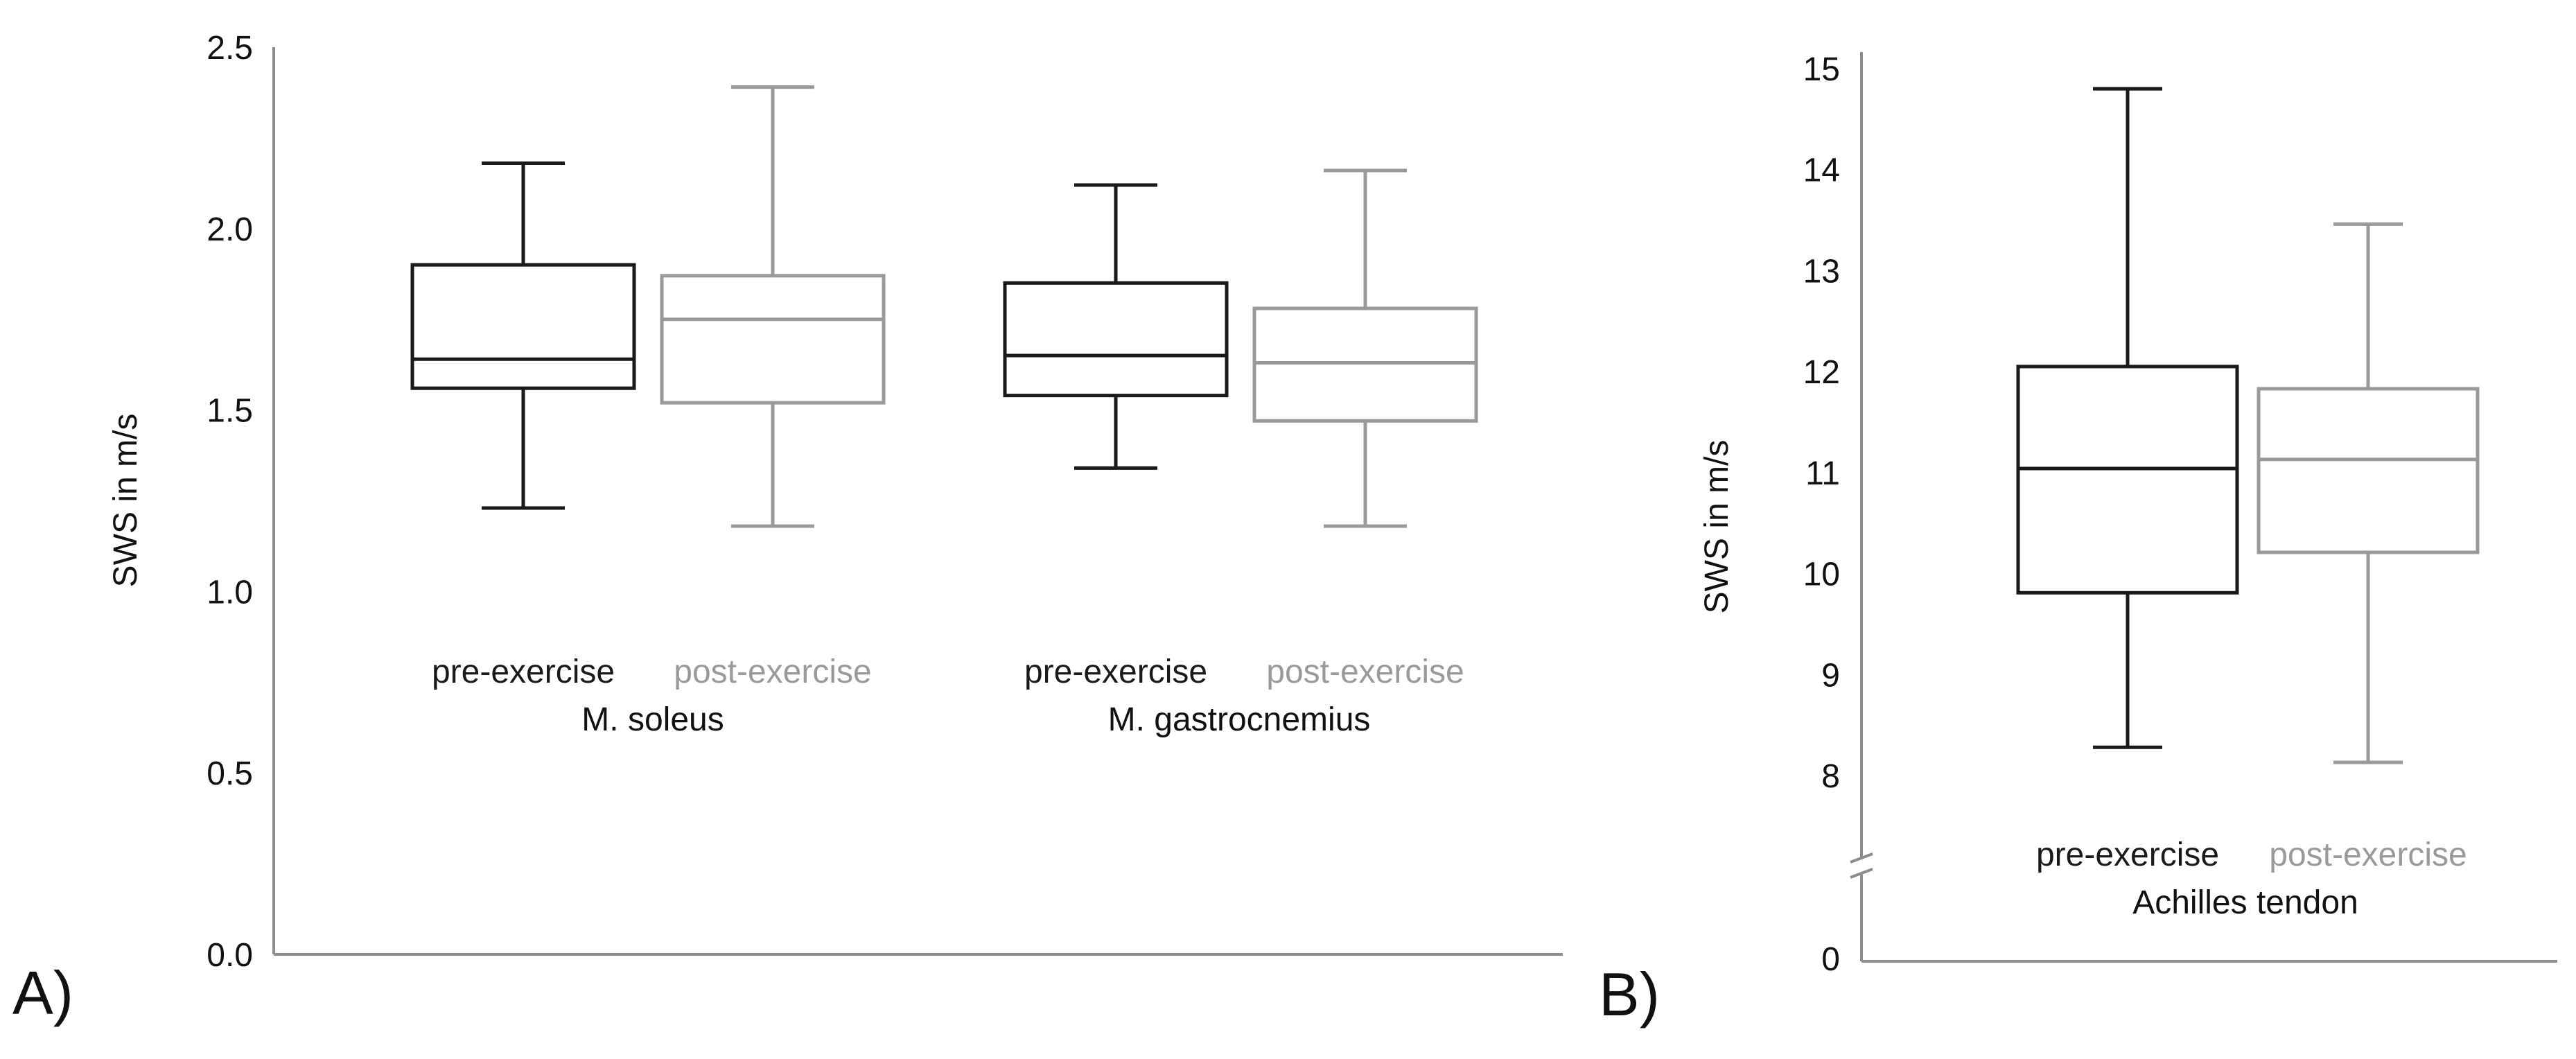  What do you see at coordinates (230, 592) in the screenshot?
I see `y-tick-label: 1.0` at bounding box center [230, 592].